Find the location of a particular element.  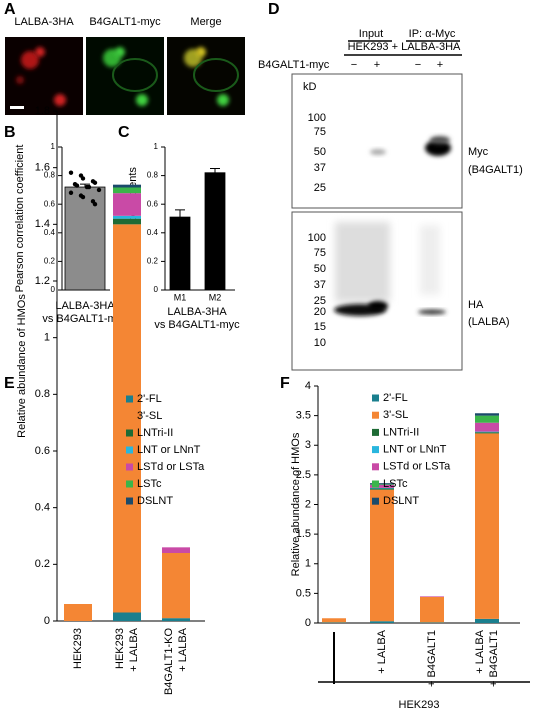

row-label: B4GALT1-myc is located at coordinates (294, 65).